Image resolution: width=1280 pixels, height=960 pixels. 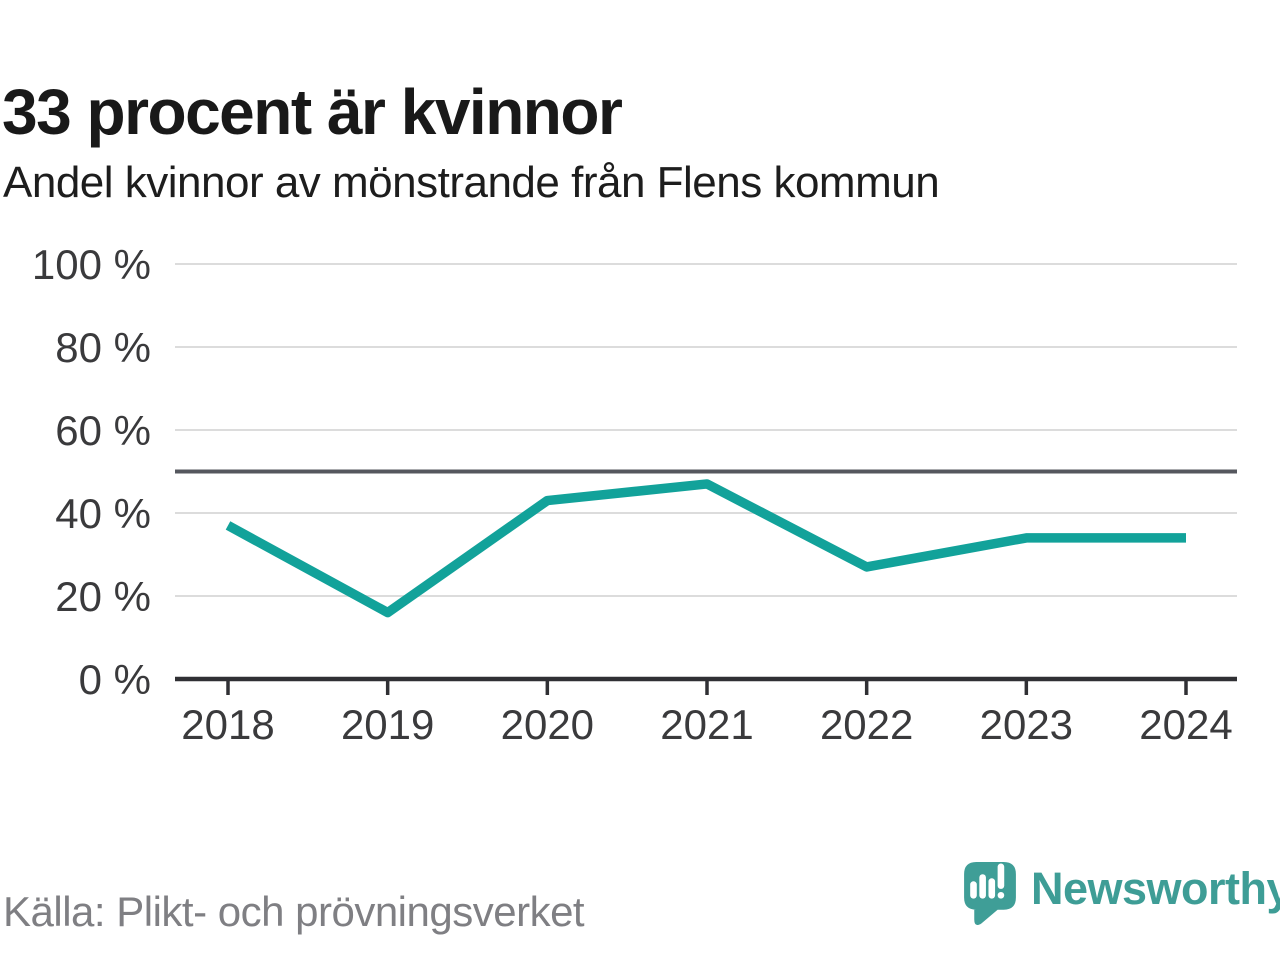 What do you see at coordinates (1155, 888) in the screenshot?
I see `brand-name: Newsworthy` at bounding box center [1155, 888].